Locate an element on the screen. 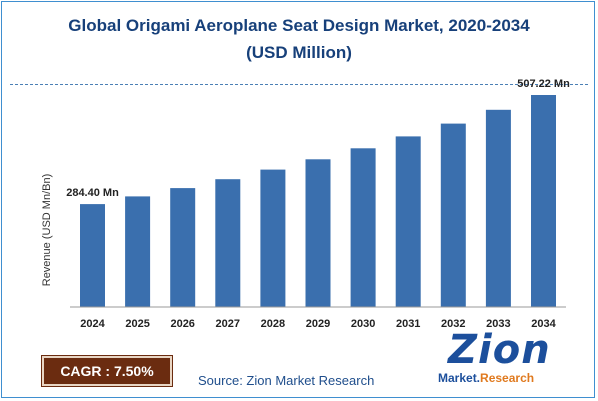  bar-2029 is located at coordinates (318, 233).